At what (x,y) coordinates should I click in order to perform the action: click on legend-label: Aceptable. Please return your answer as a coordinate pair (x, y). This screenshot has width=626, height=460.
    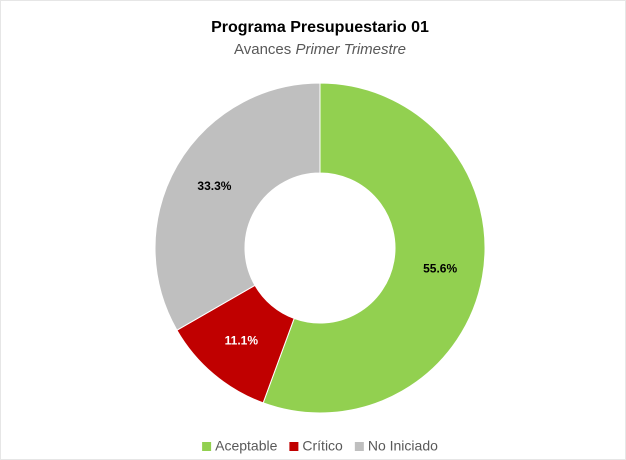
    Looking at the image, I should click on (246, 446).